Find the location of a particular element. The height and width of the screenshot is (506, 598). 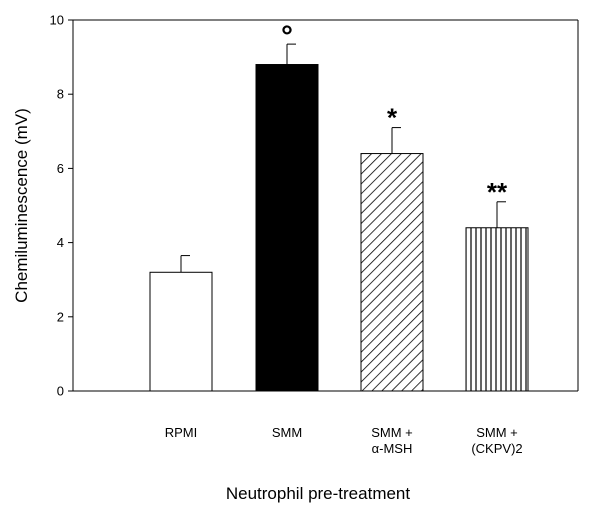

y-tick-label: 10 is located at coordinates (57, 20).